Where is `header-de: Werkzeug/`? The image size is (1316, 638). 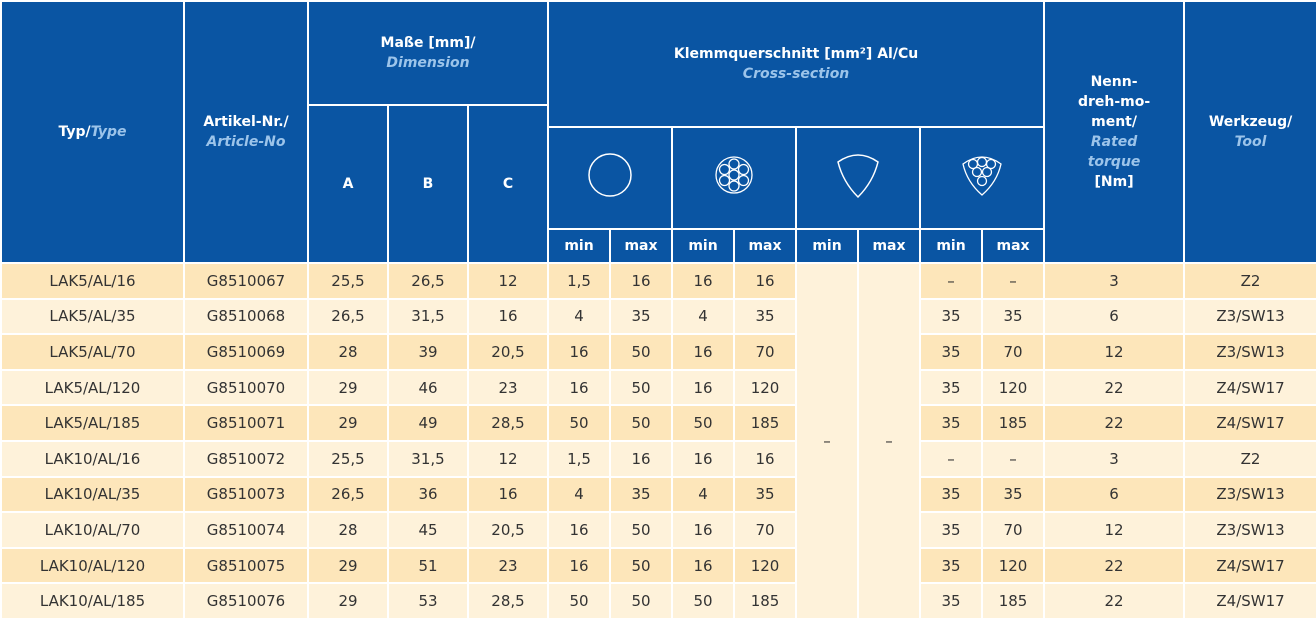
header-de: Werkzeug/ is located at coordinates (1250, 122).